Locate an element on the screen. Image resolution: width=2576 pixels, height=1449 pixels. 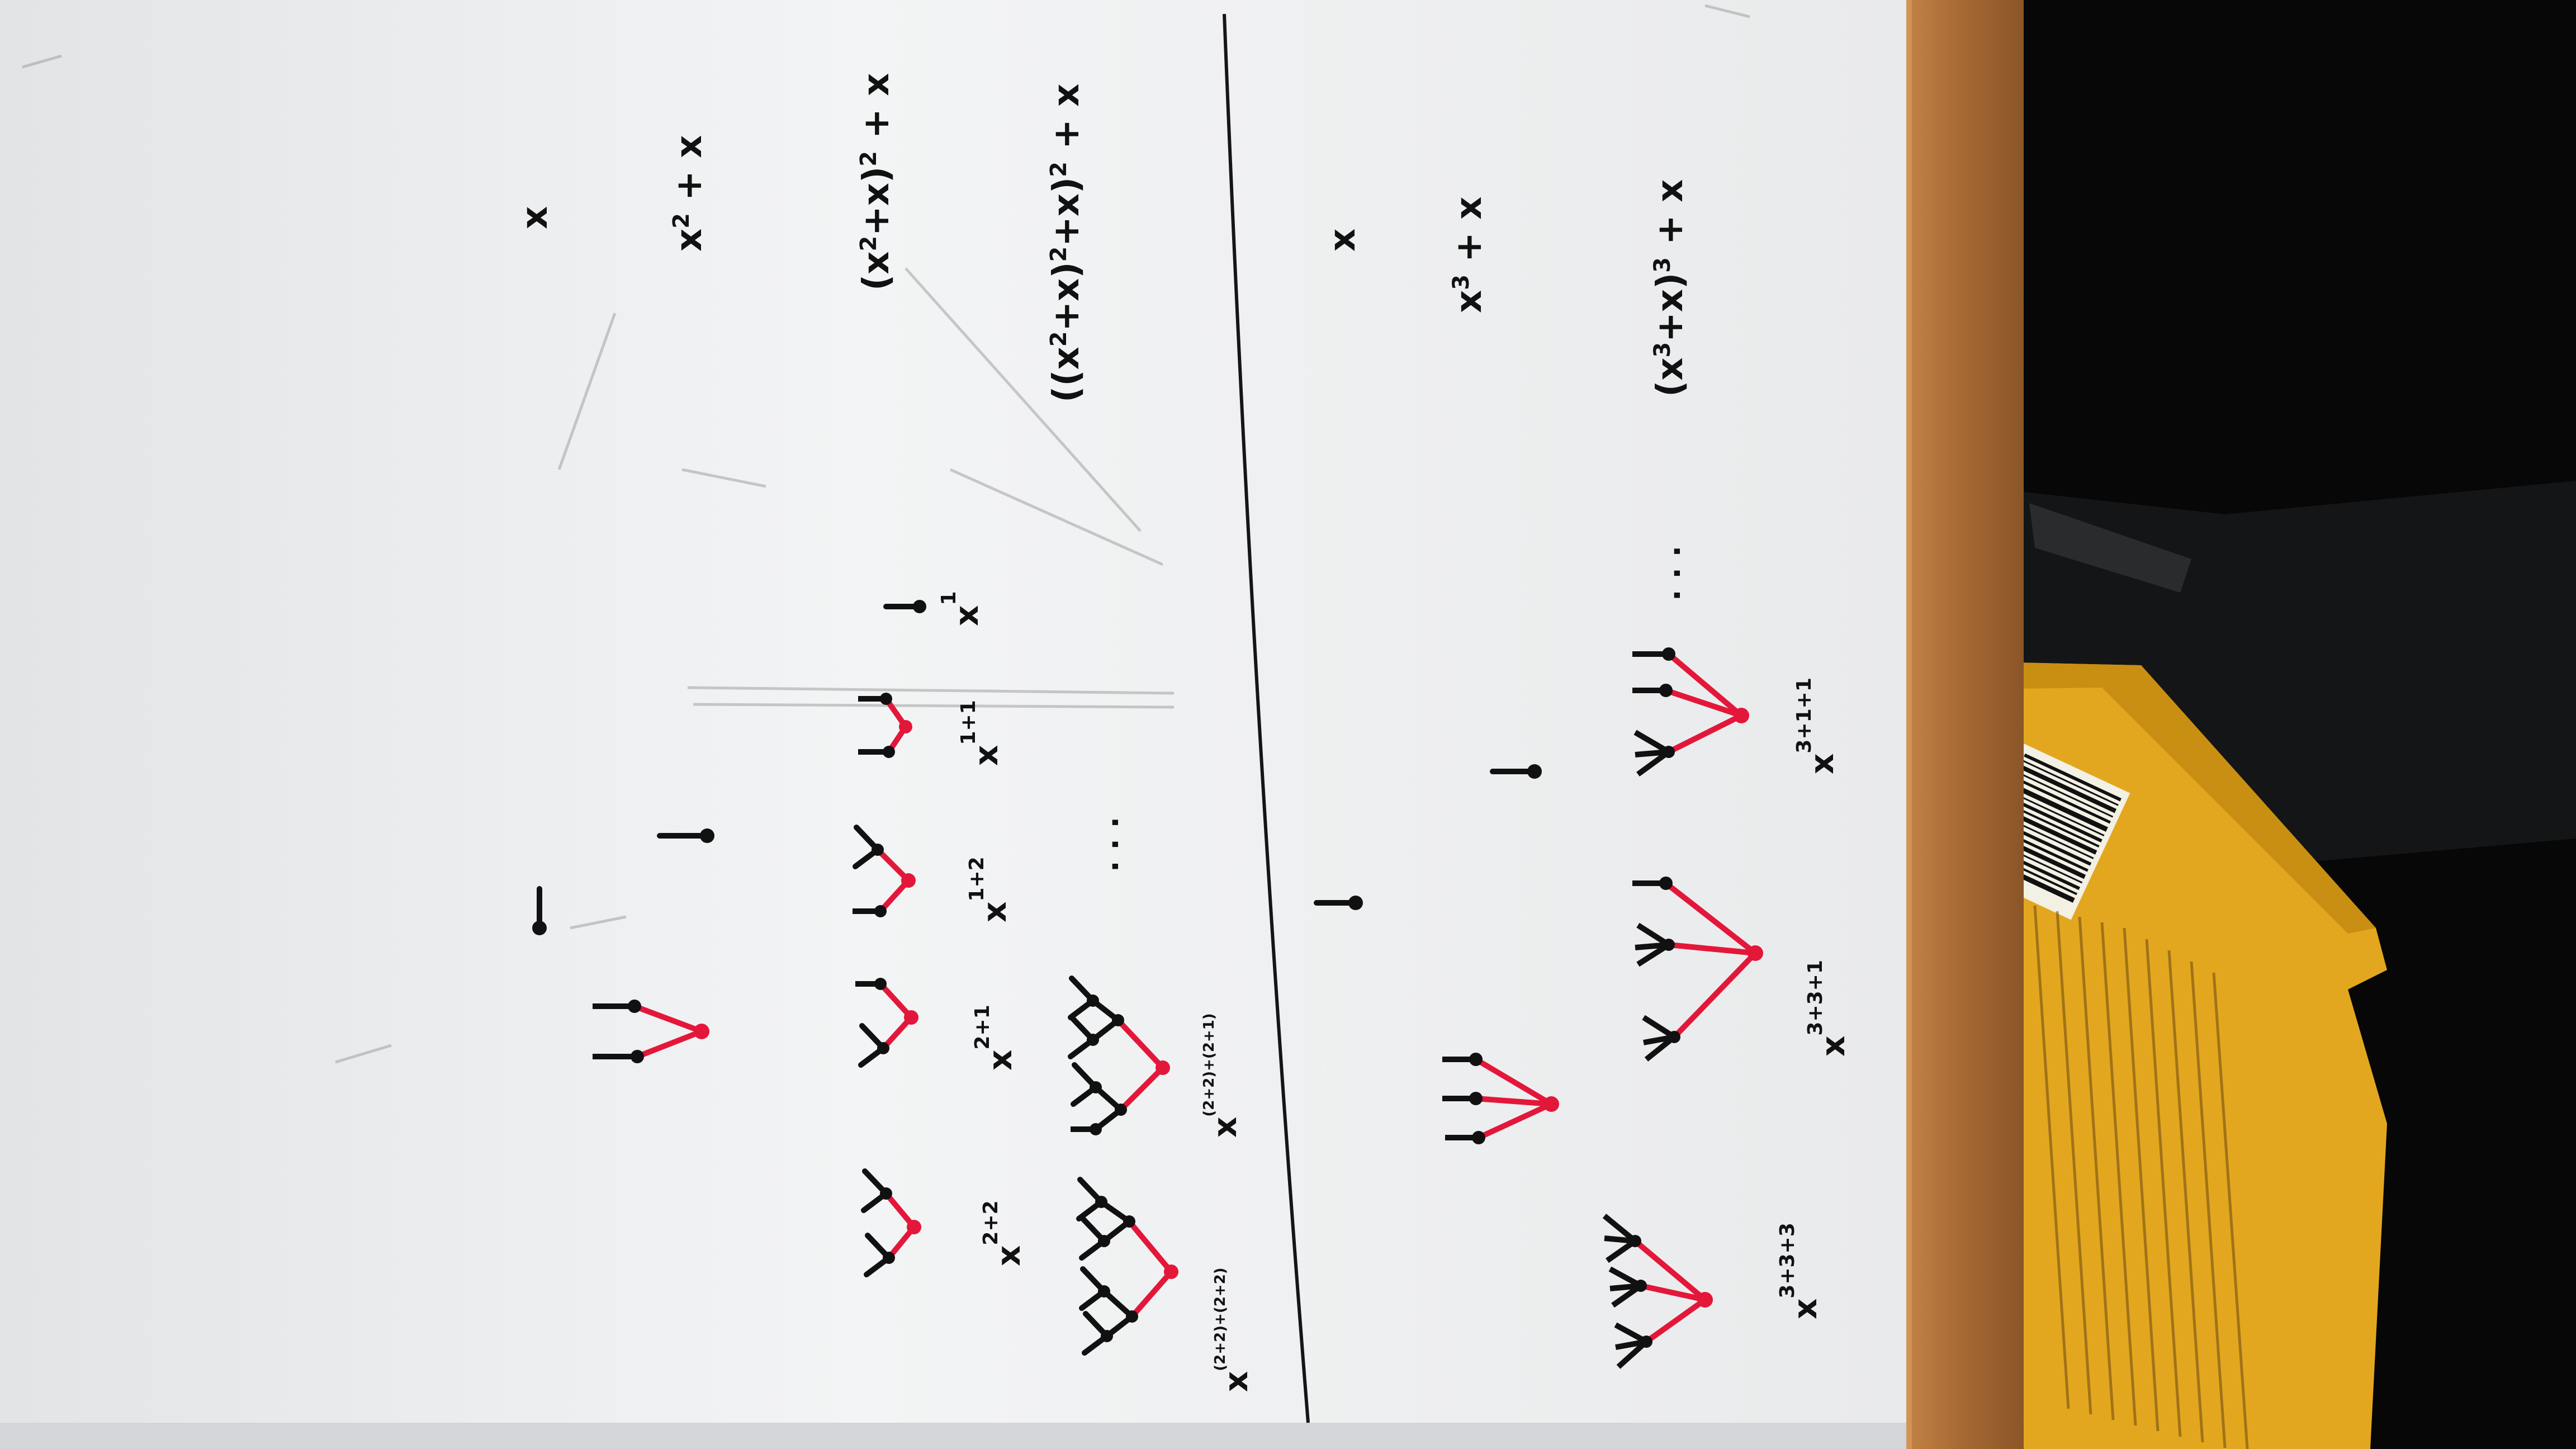
rhs-bottom-iter2: (x3+x)3 + x is located at coordinates (1670, 288).